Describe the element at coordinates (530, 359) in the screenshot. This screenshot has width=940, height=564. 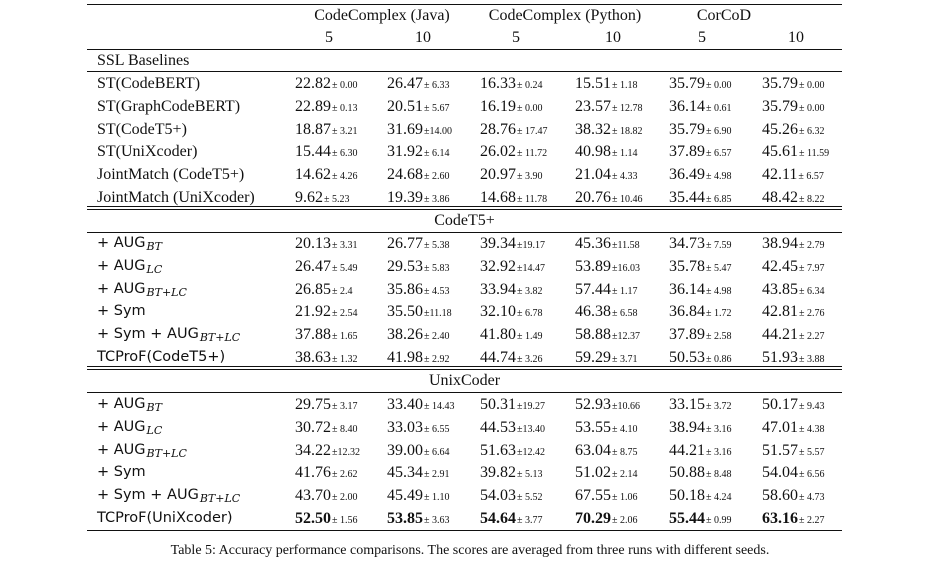
I see `score-std: ± 3.26` at that location.